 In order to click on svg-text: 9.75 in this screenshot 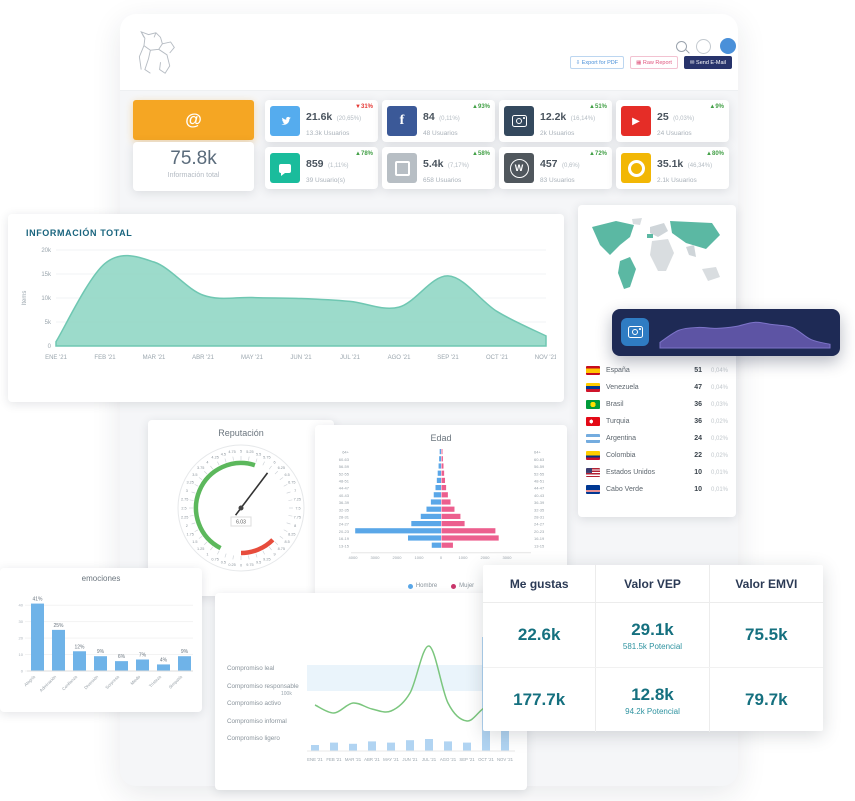, I will do `click(249, 565)`.